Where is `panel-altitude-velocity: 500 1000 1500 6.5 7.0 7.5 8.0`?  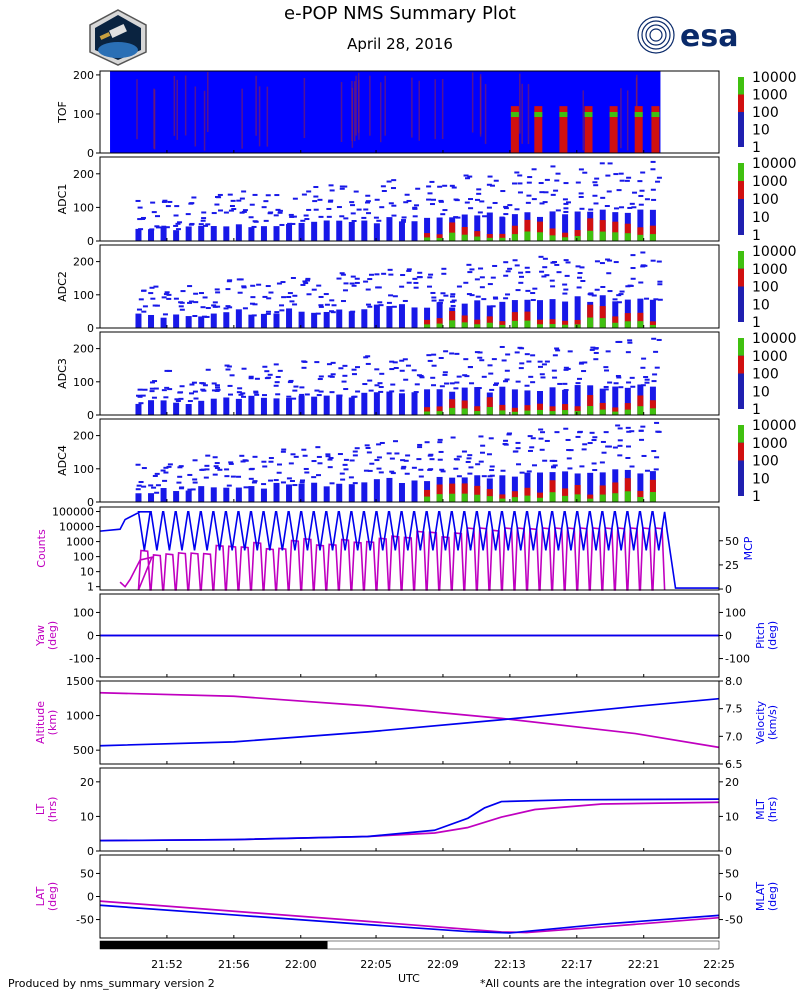 panel-altitude-velocity: 500 1000 1500 6.5 7.0 7.5 8.0 is located at coordinates (404, 723).